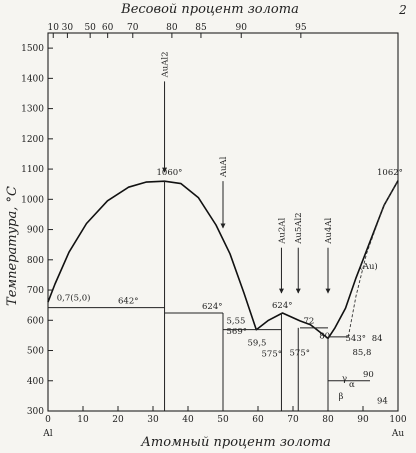  I want to click on diagram-annotation: 84, so click(377, 339).